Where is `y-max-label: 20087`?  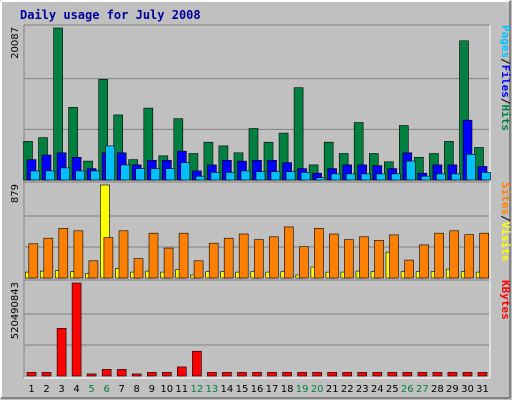
y-max-label: 20087 is located at coordinates (15, 43).